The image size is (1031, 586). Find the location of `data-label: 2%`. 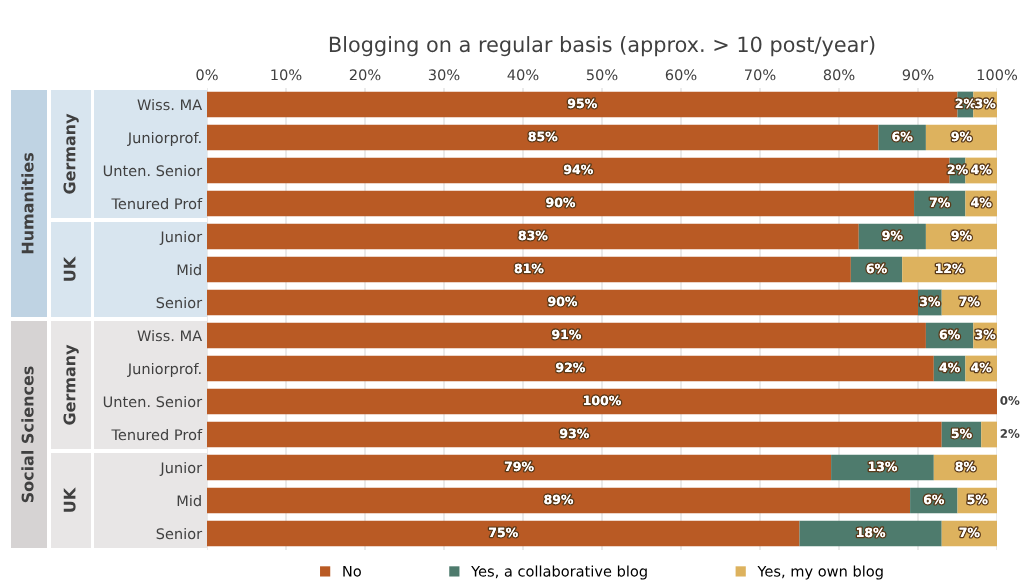

data-label: 2% is located at coordinates (1010, 433).